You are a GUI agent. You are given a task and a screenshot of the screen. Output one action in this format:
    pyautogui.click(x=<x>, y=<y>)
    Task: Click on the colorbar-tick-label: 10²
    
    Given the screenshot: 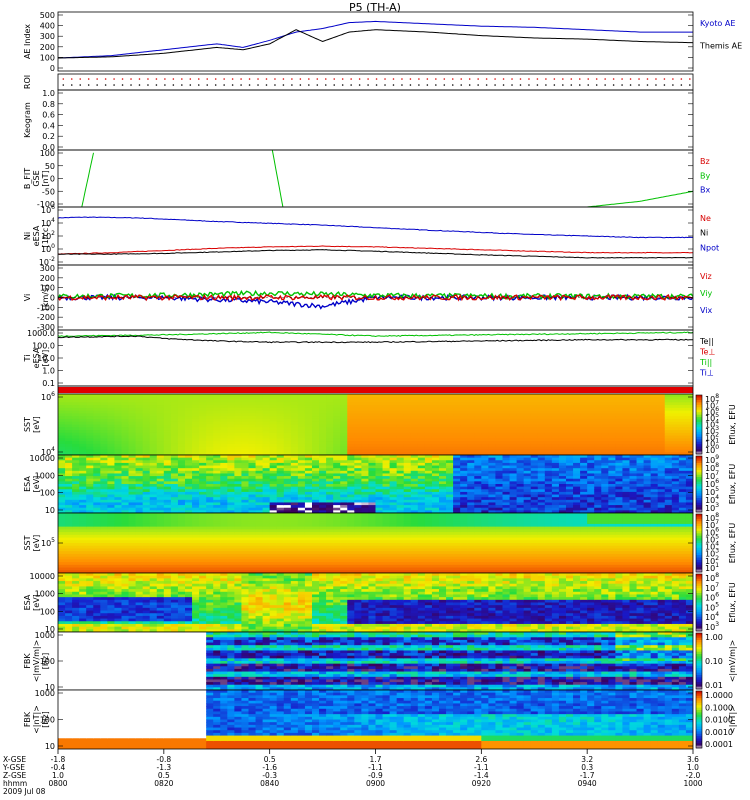 What is the action you would take?
    pyautogui.click(x=712, y=560)
    